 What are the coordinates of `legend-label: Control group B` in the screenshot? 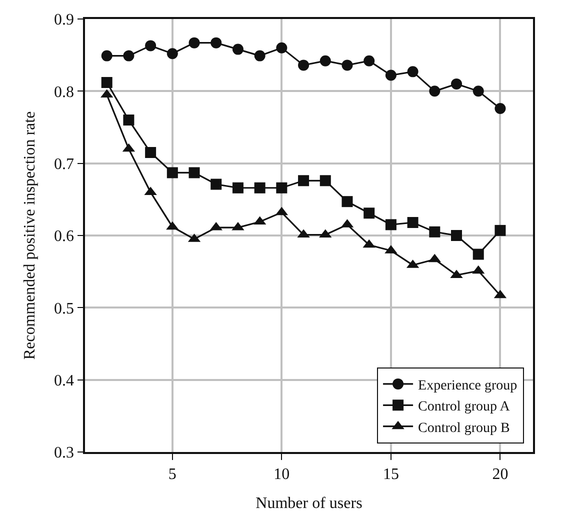 It's located at (464, 428).